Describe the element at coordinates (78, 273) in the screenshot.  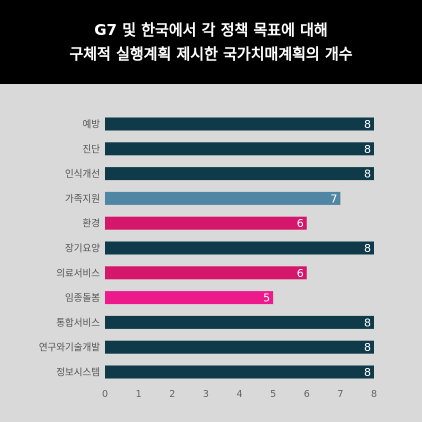
I see `category-label-6: 의료서비스` at that location.